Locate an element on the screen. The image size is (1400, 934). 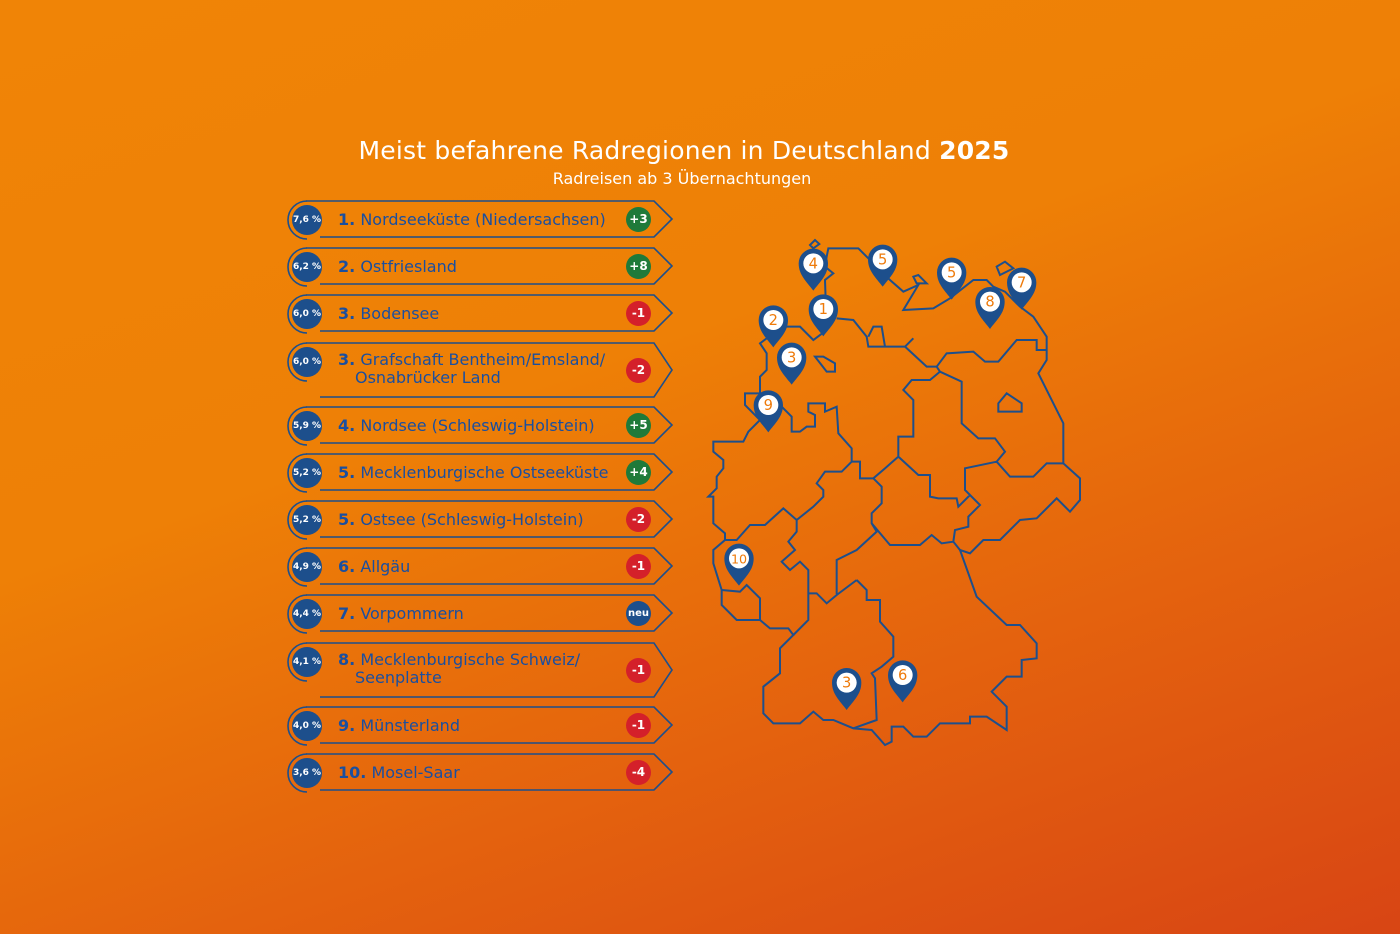
ranking-row: 7,6 % 1. Nordseeküste (Niedersachsen) +3 is located at coordinates (481, 220).